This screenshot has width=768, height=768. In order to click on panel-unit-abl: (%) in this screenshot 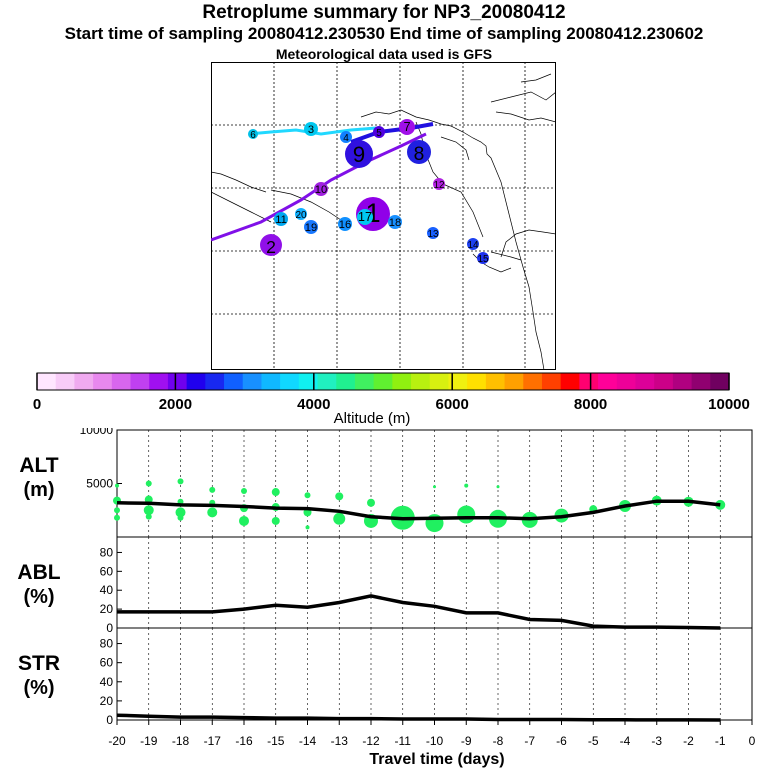, I will do `click(38, 597)`.